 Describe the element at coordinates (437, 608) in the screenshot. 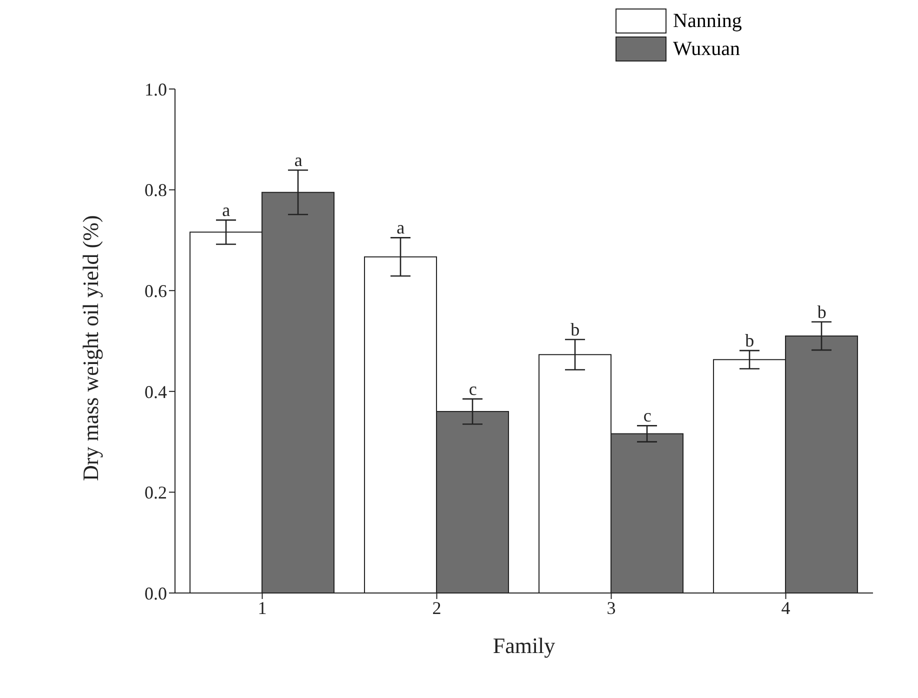

I see `x-tick-label: 2` at that location.